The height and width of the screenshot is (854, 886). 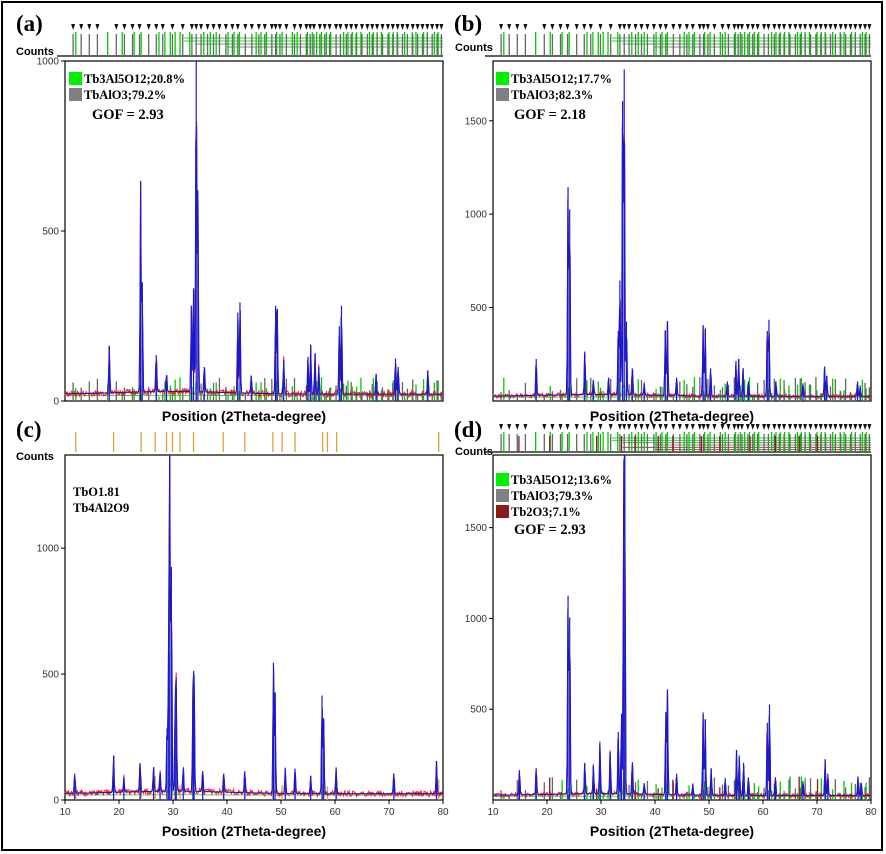 I want to click on legend-entry: TbAlO3;82.3%, so click(x=552, y=95).